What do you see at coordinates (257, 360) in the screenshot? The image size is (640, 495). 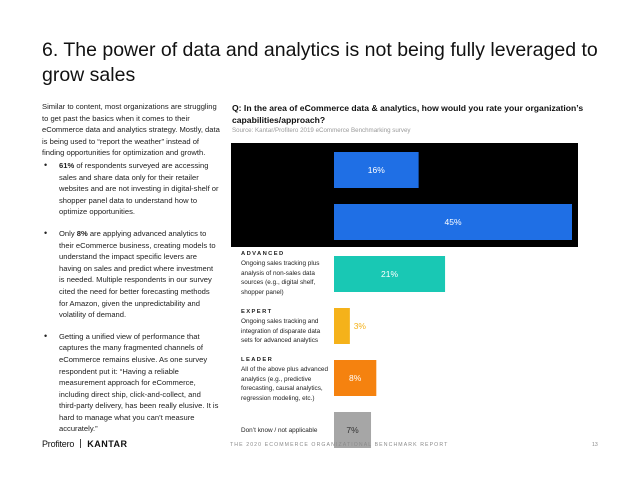 I see `category-head: LEADER` at bounding box center [257, 360].